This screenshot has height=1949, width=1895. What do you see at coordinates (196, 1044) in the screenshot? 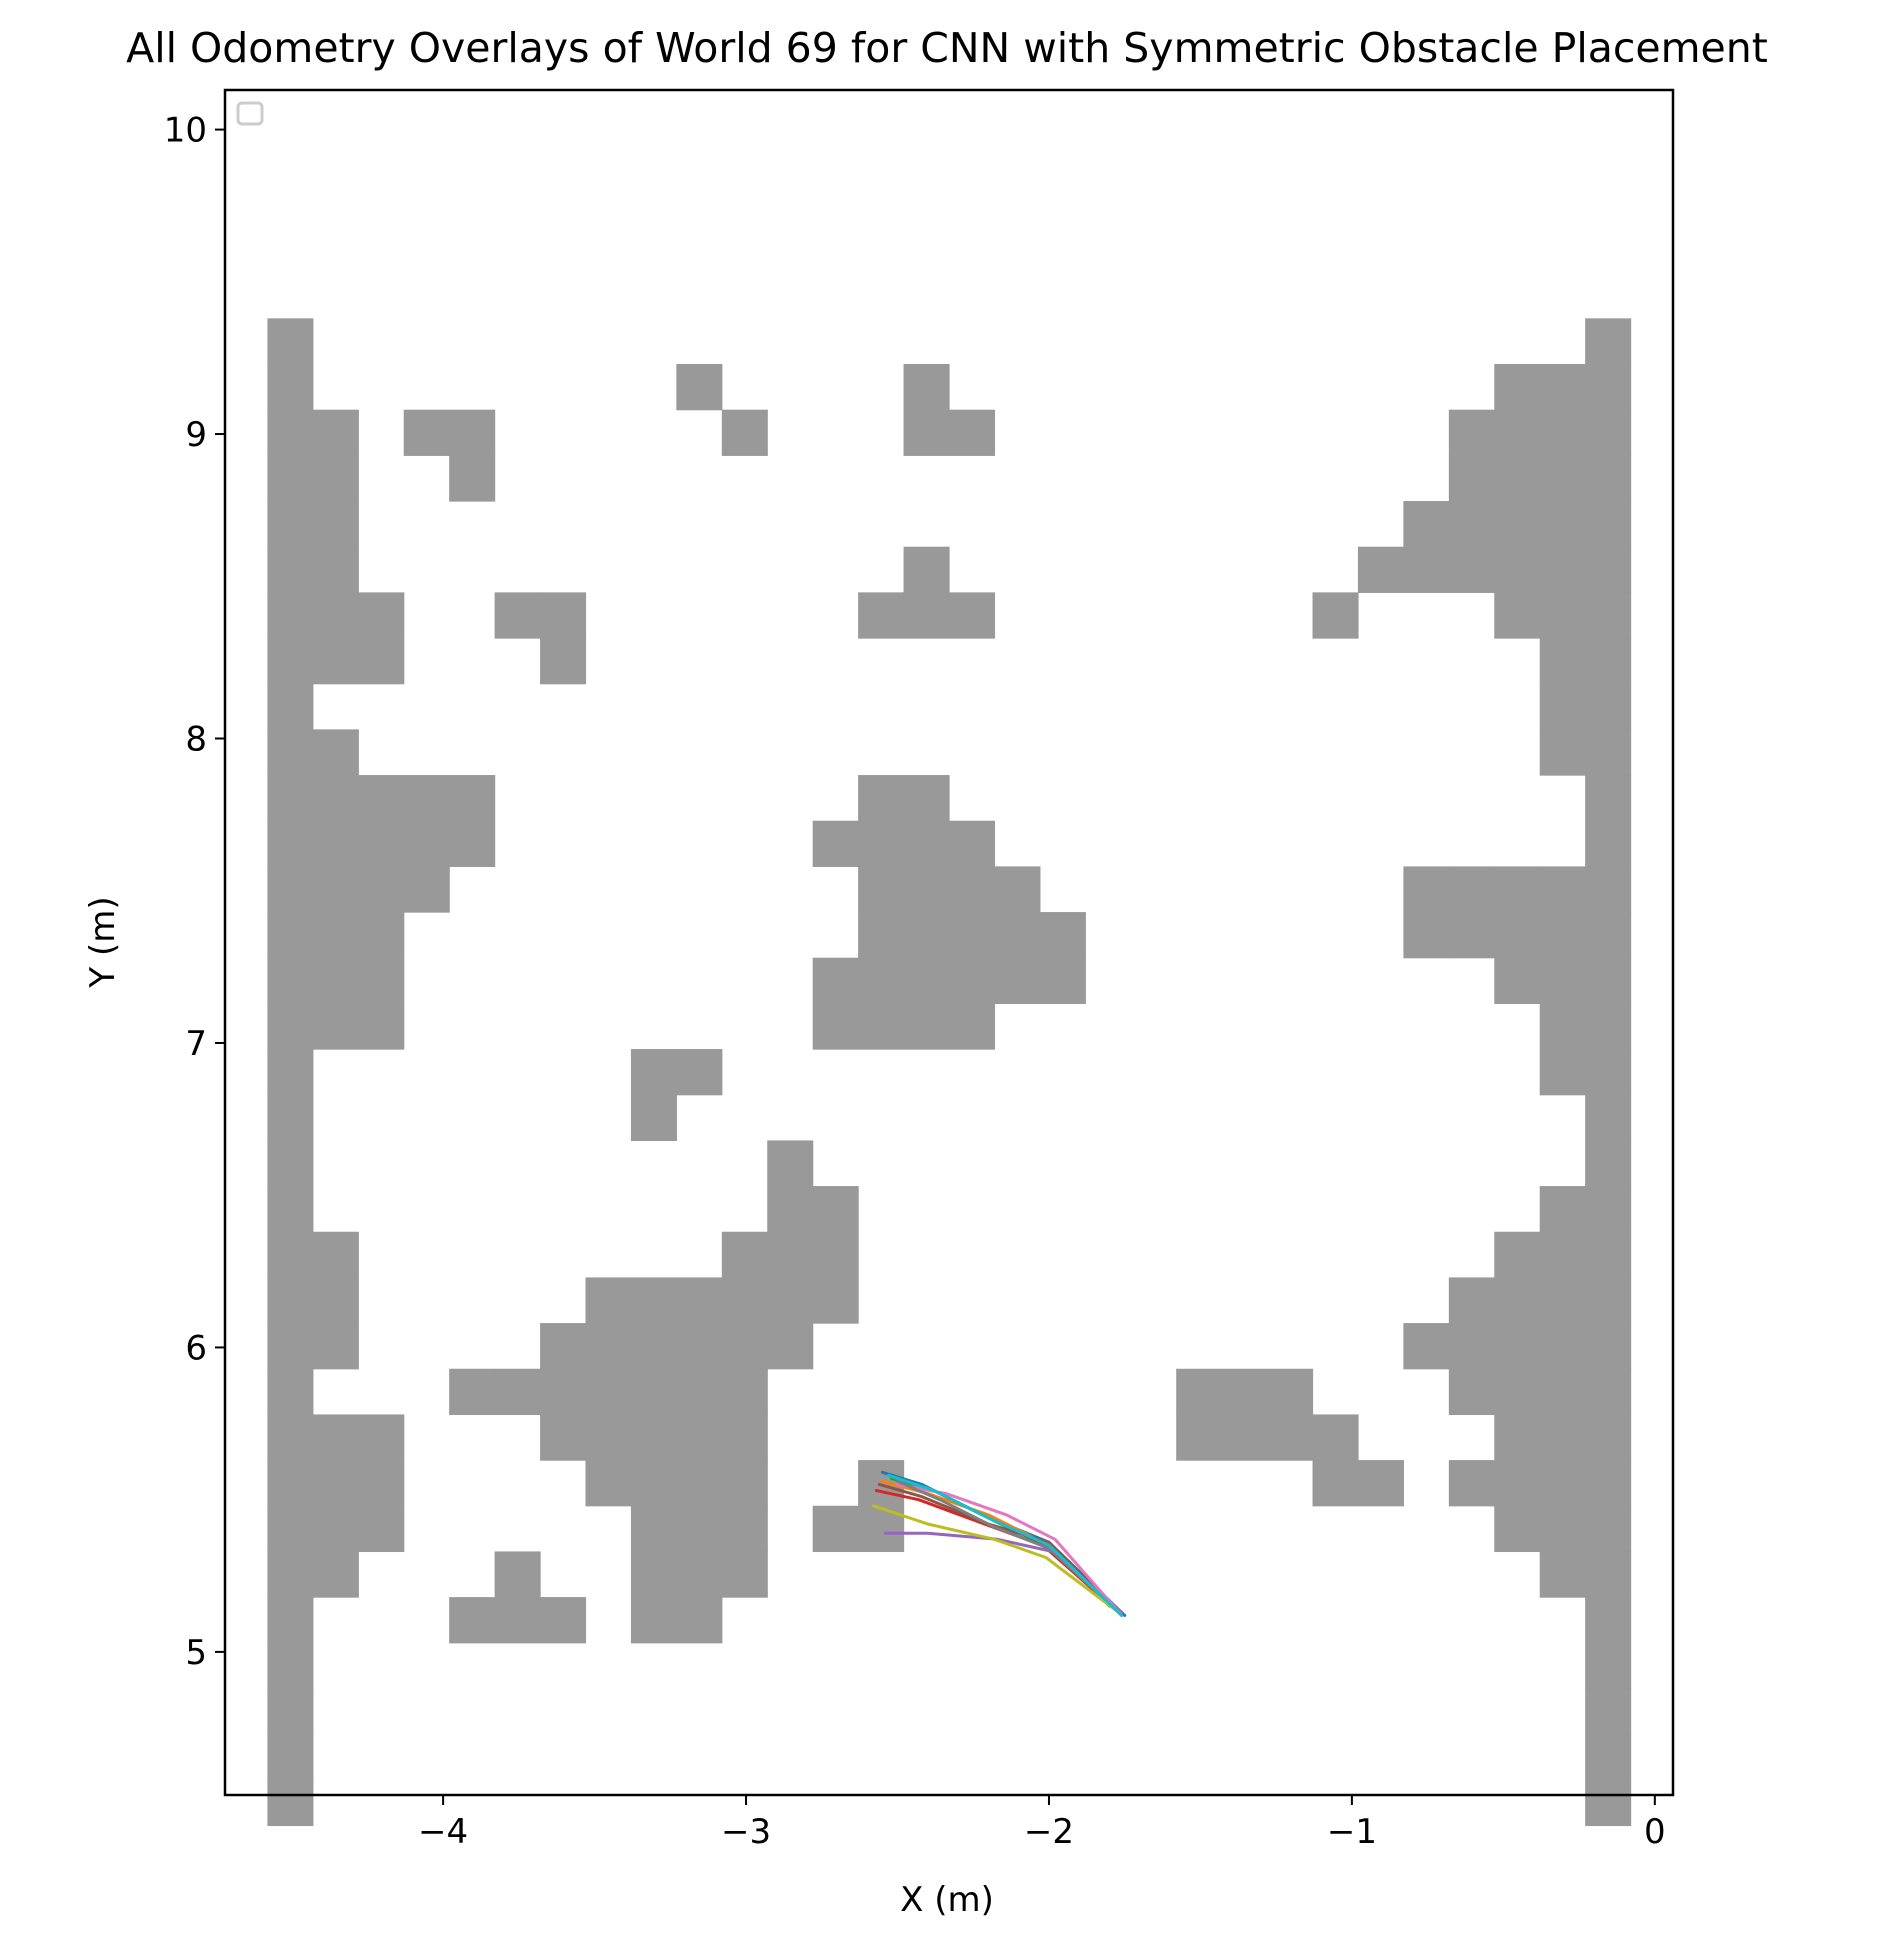
I see `y-tick-label: 7` at bounding box center [196, 1044].